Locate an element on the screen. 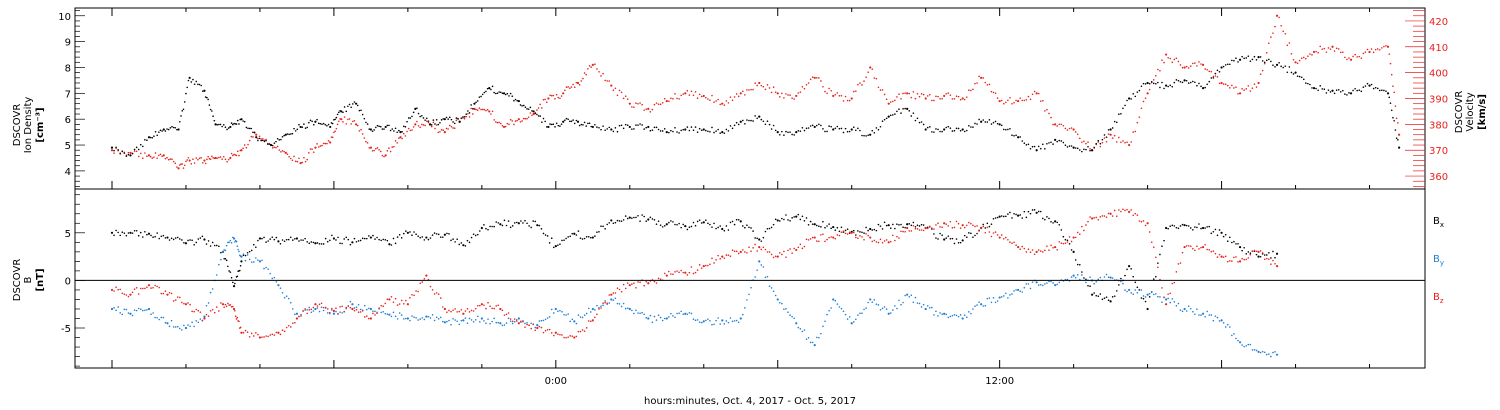 The width and height of the screenshot is (1500, 410). bottom-tick-label: 0 is located at coordinates (68, 281).